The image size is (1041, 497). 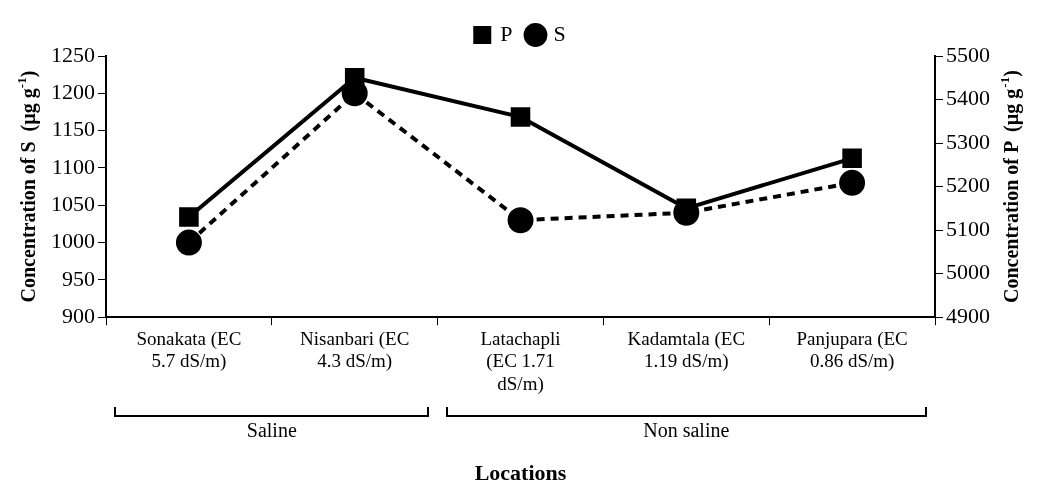 I want to click on x-axis-title: Locations, so click(x=520, y=473).